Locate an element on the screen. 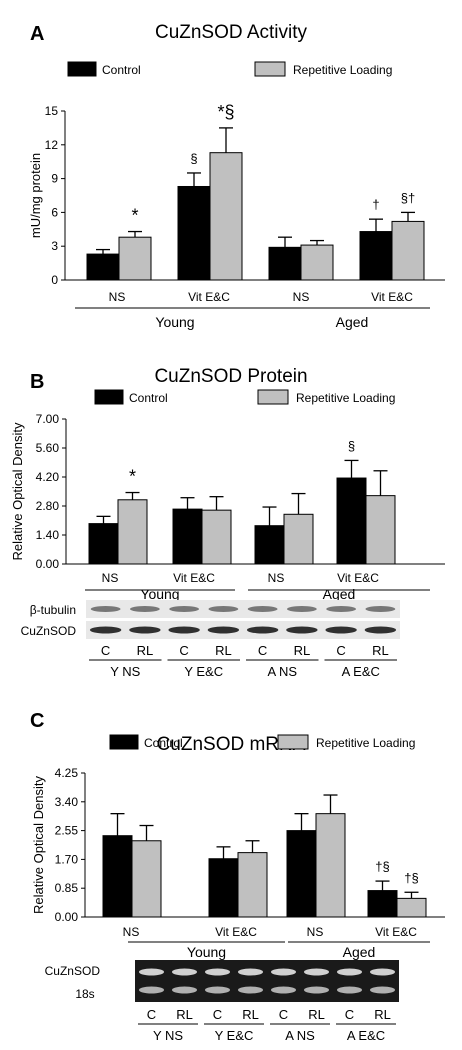 This screenshot has height=1050, width=462. y-tick-label: 0.00 is located at coordinates (67, 917).